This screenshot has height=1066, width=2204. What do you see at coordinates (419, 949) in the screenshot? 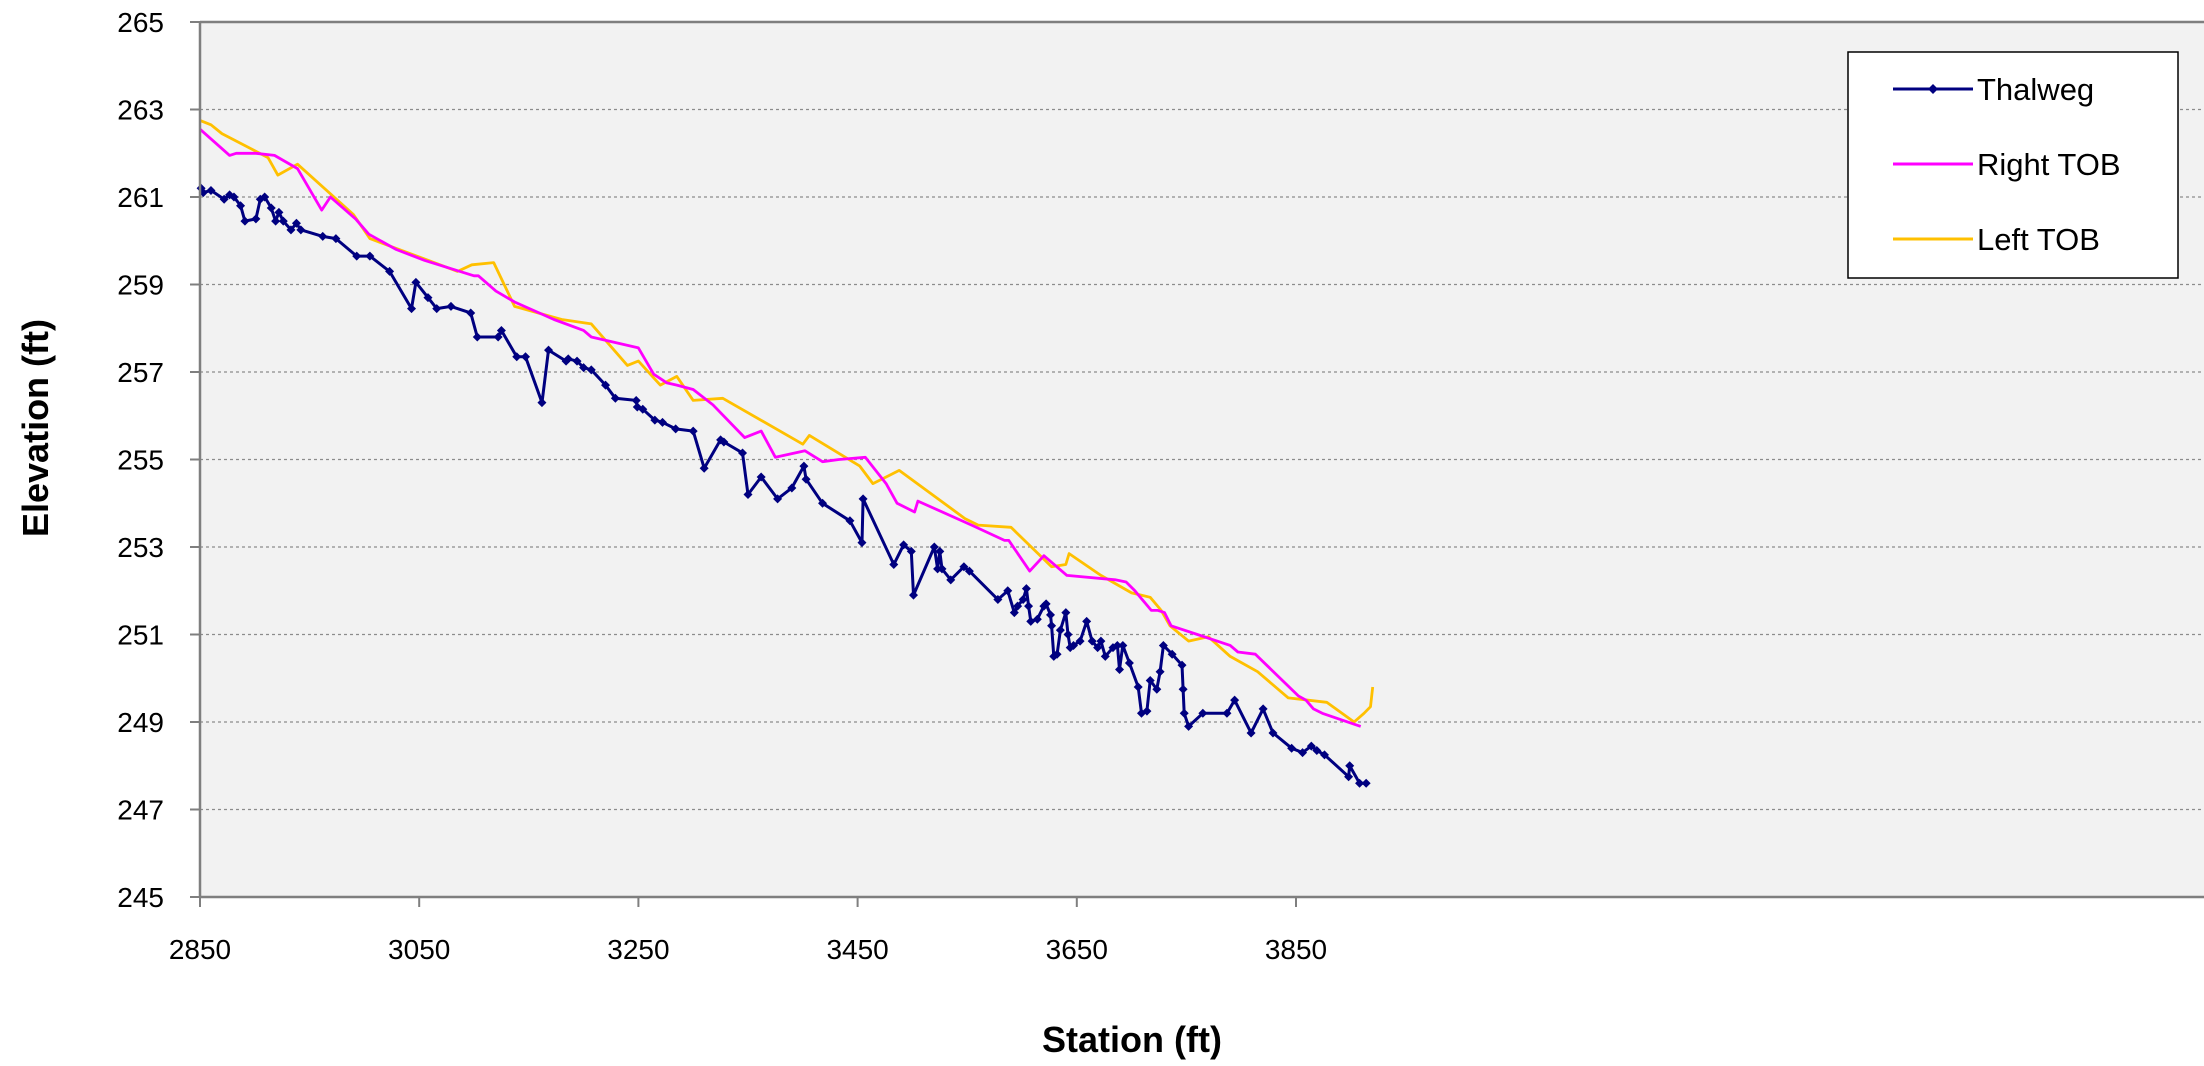
I see `x-tick-label-3050: 3050` at bounding box center [419, 949].